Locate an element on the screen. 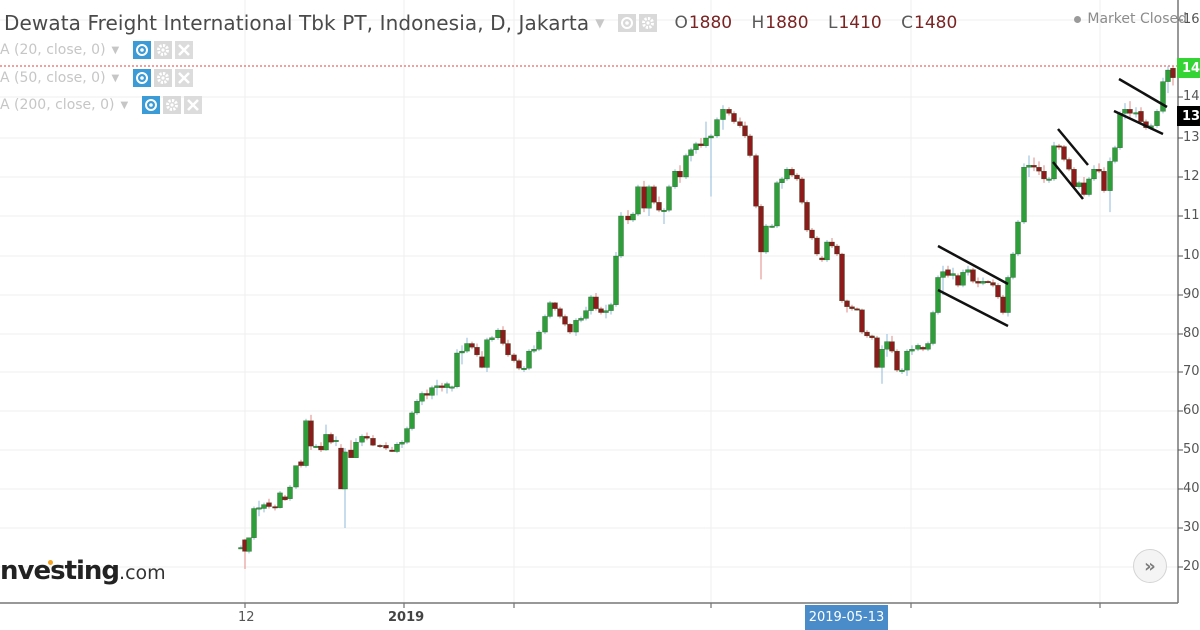 The height and width of the screenshot is (630, 1200). y-axis-label: 90 is located at coordinates (1191, 294).